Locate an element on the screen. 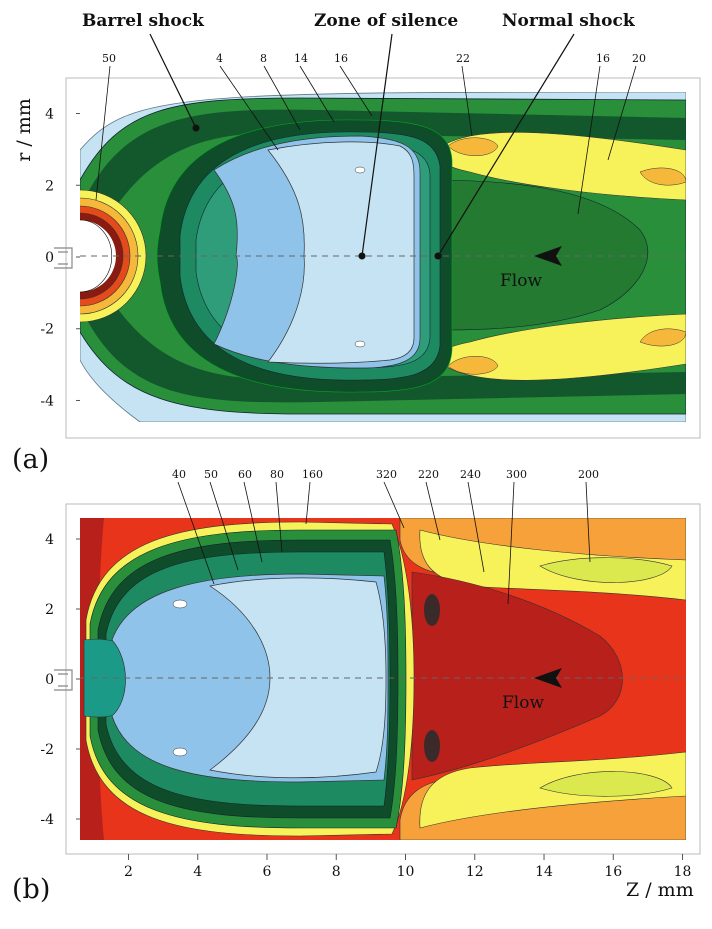  level-label-a: 4 is located at coordinates (219, 58).